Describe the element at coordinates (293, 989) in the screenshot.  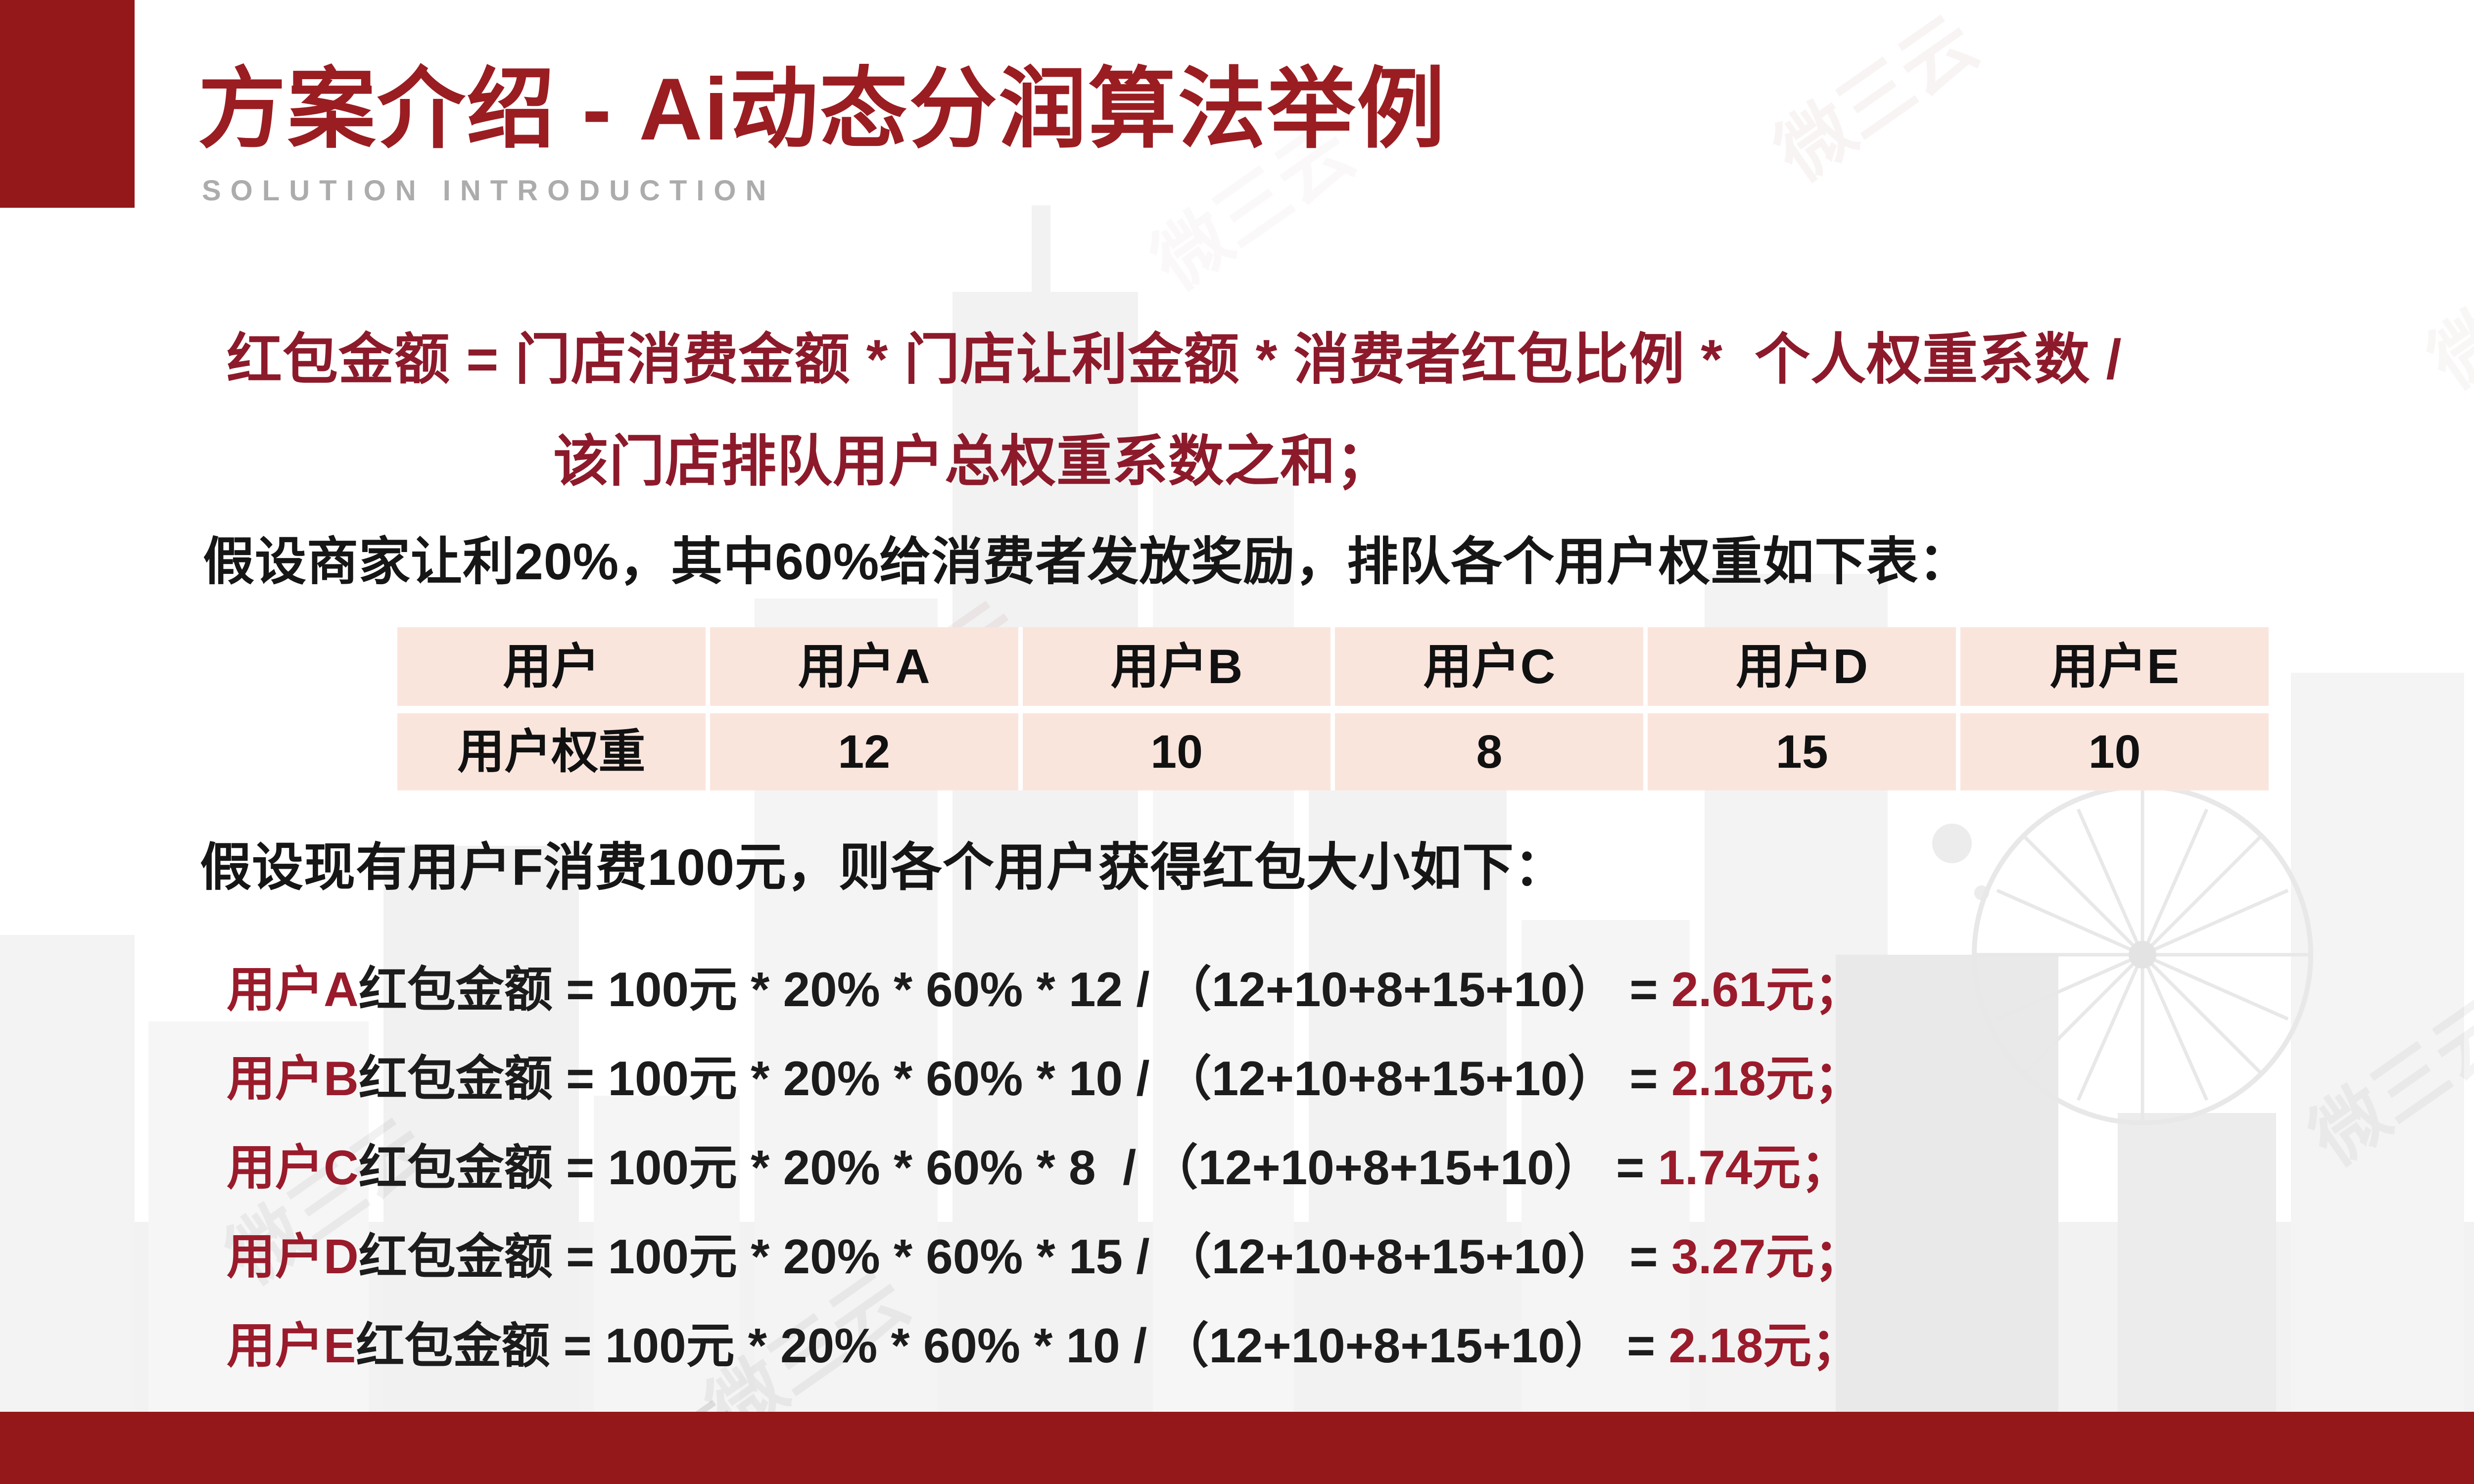
I see `calc-user-label: 用户A` at that location.